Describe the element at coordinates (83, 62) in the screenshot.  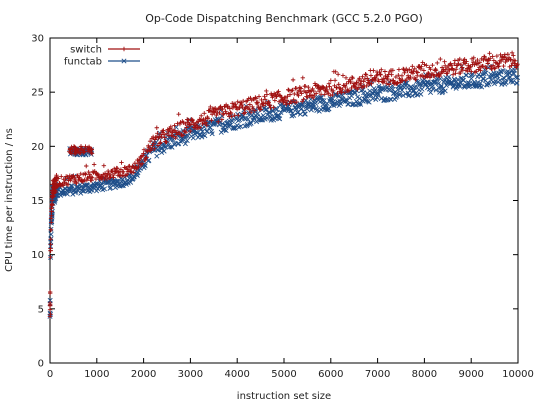
I see `legend-label: functab` at that location.